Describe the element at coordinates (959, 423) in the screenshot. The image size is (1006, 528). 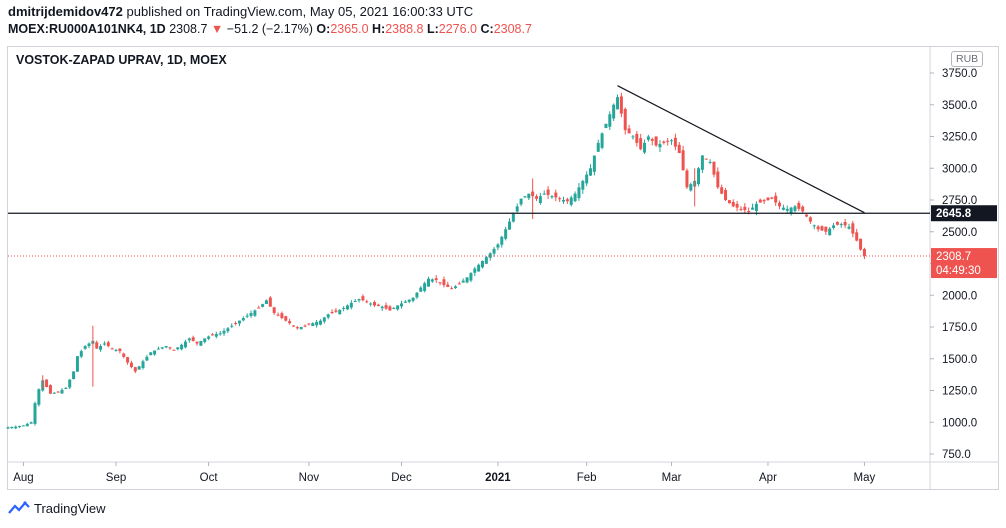
I see `y-tick-label: 1000.0` at that location.